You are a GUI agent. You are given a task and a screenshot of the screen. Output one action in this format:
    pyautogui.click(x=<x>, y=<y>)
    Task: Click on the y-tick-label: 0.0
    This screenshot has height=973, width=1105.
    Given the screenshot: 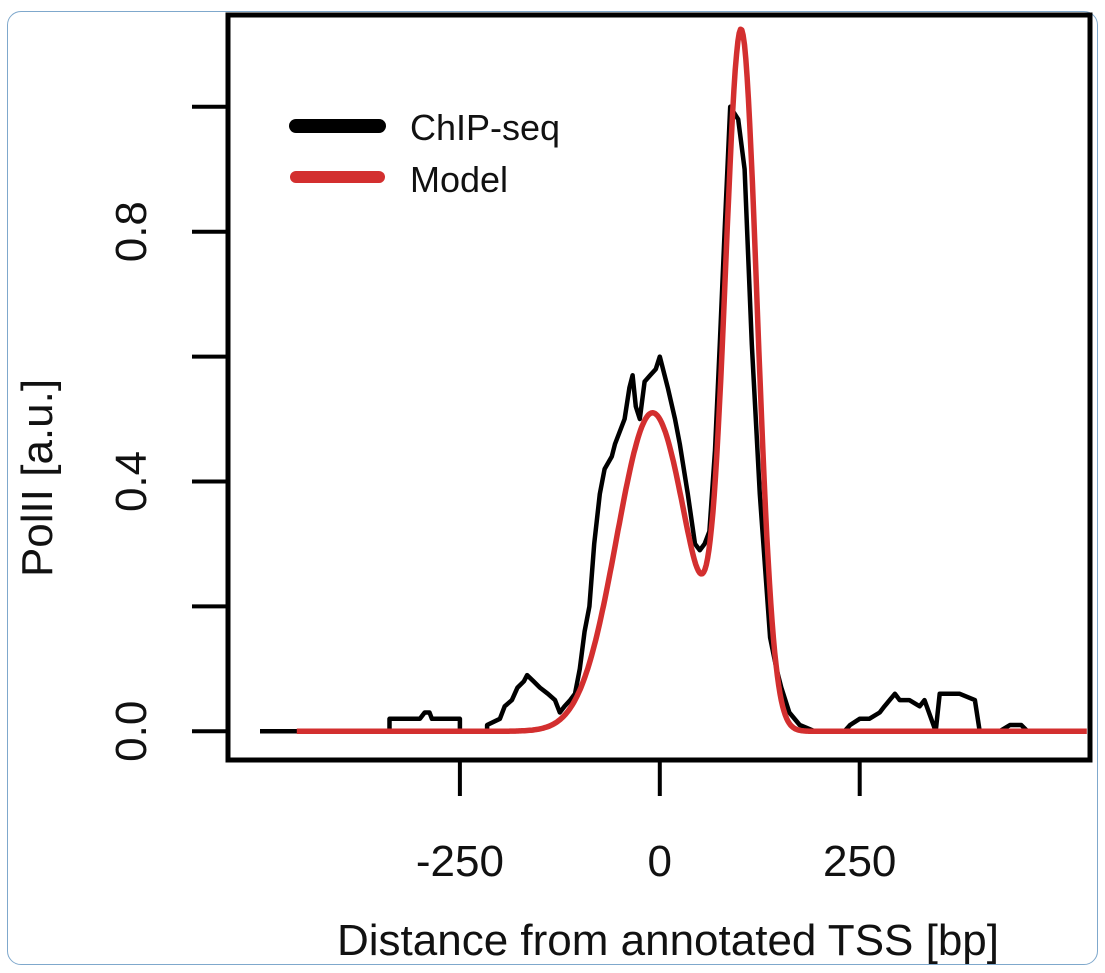 What is the action you would take?
    pyautogui.click(x=131, y=731)
    